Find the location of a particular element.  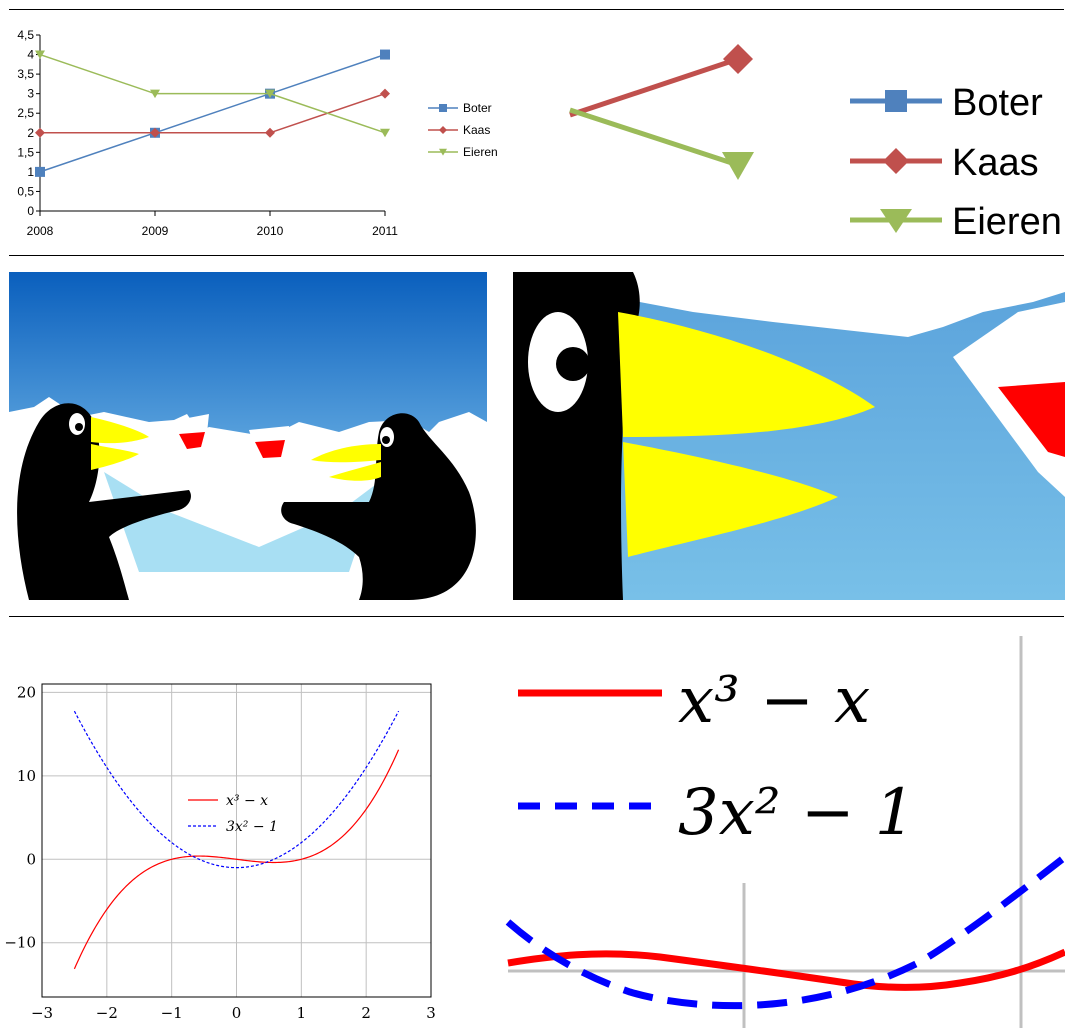

zoom-legend-eieren-marker is located at coordinates (896, 221).